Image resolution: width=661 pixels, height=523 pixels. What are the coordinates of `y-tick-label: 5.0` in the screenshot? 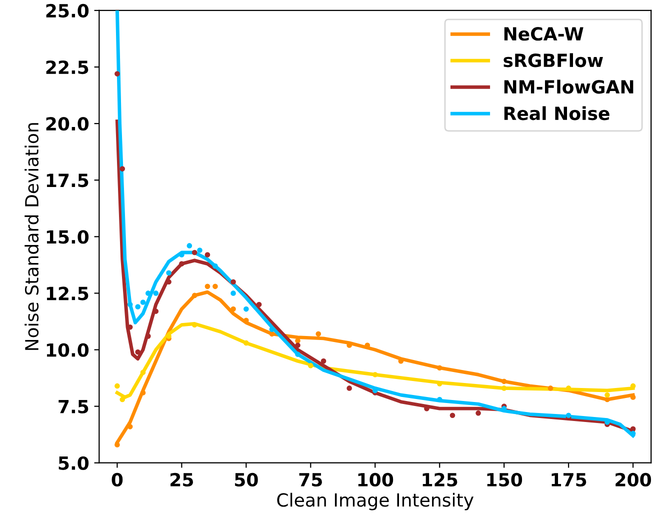 It's located at (73, 463).